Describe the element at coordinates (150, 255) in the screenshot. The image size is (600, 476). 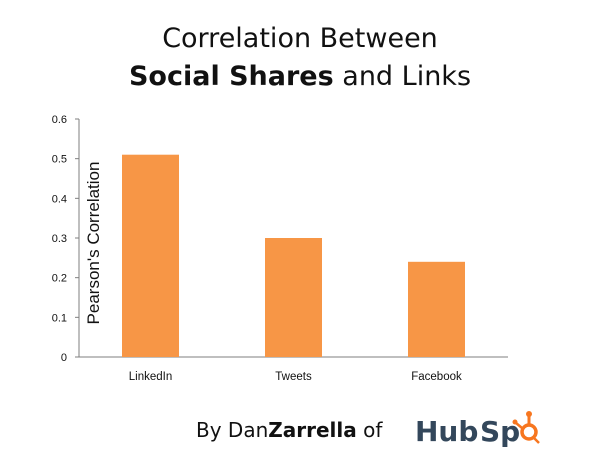
I see `bar-linkedin` at that location.